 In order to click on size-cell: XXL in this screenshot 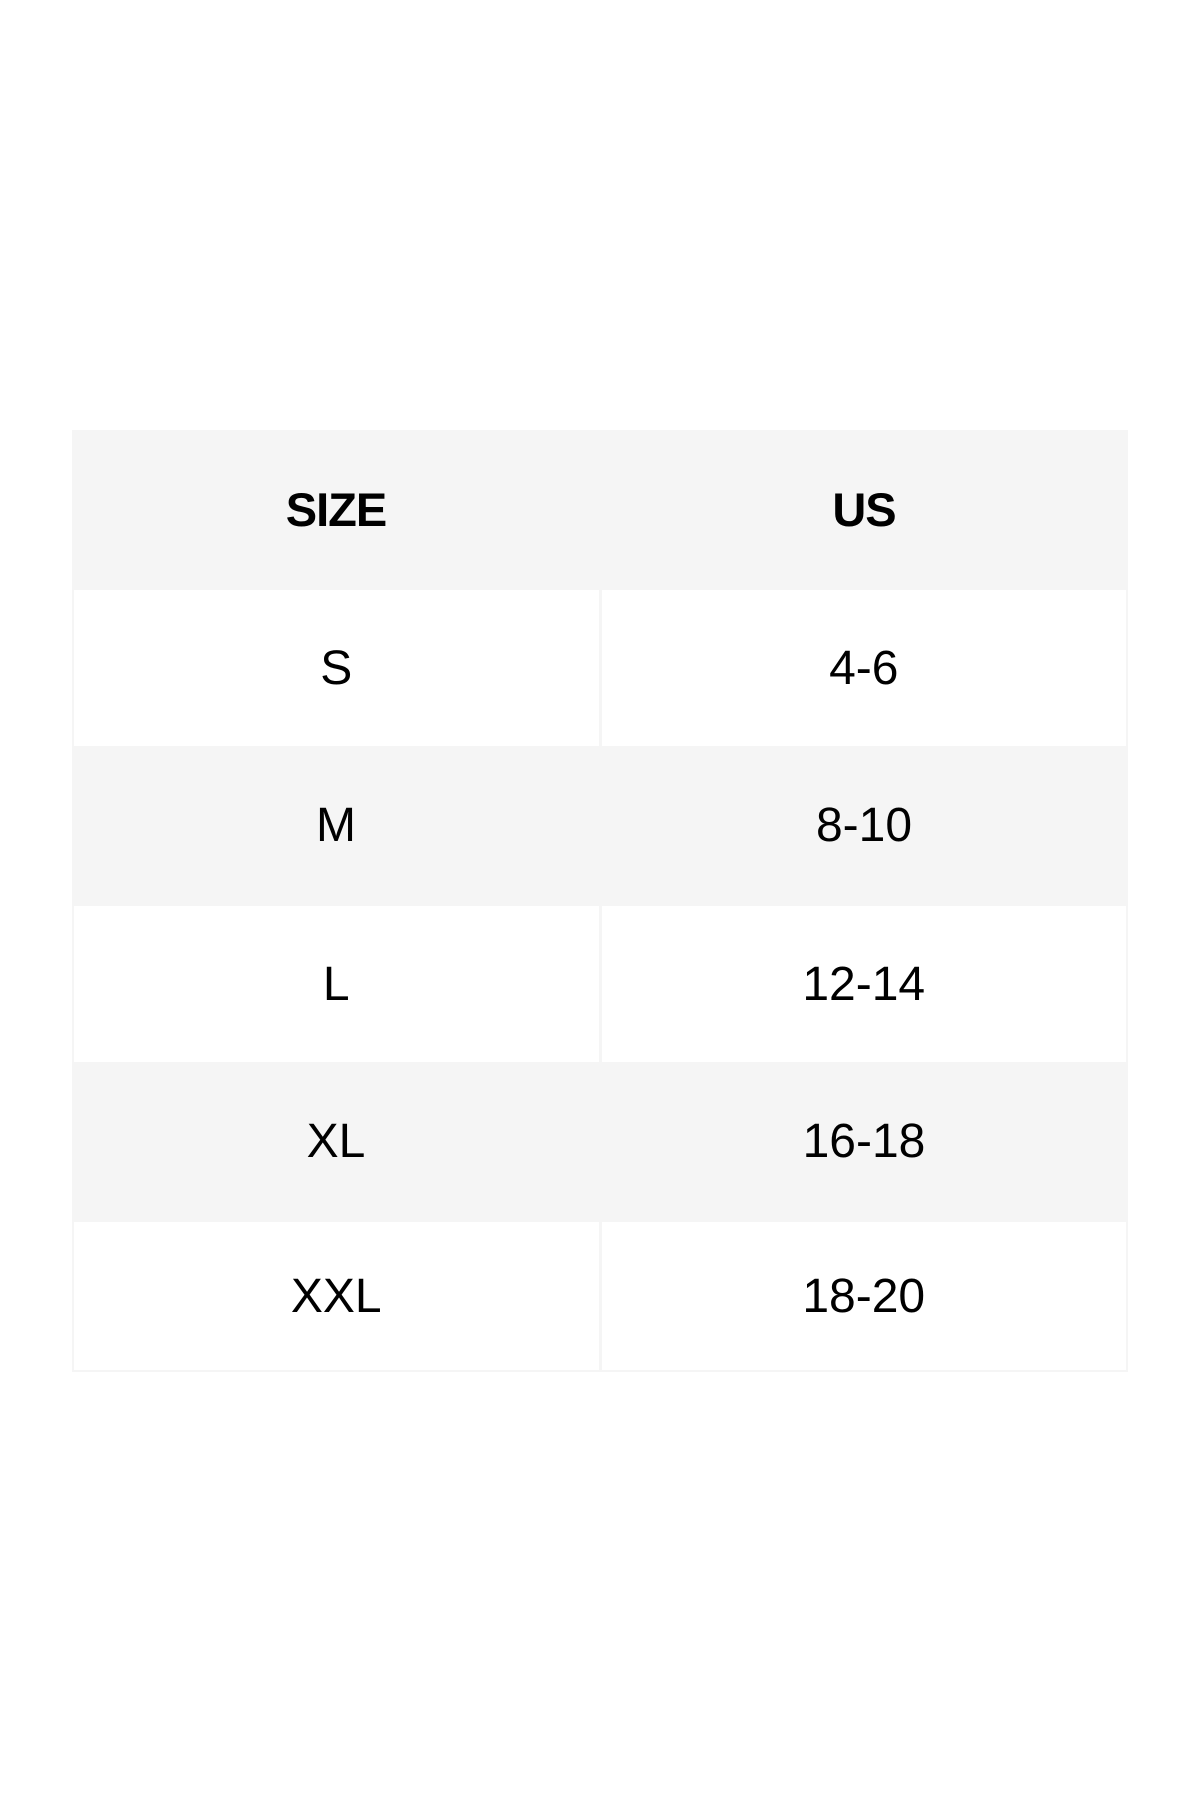, I will do `click(336, 1296)`.